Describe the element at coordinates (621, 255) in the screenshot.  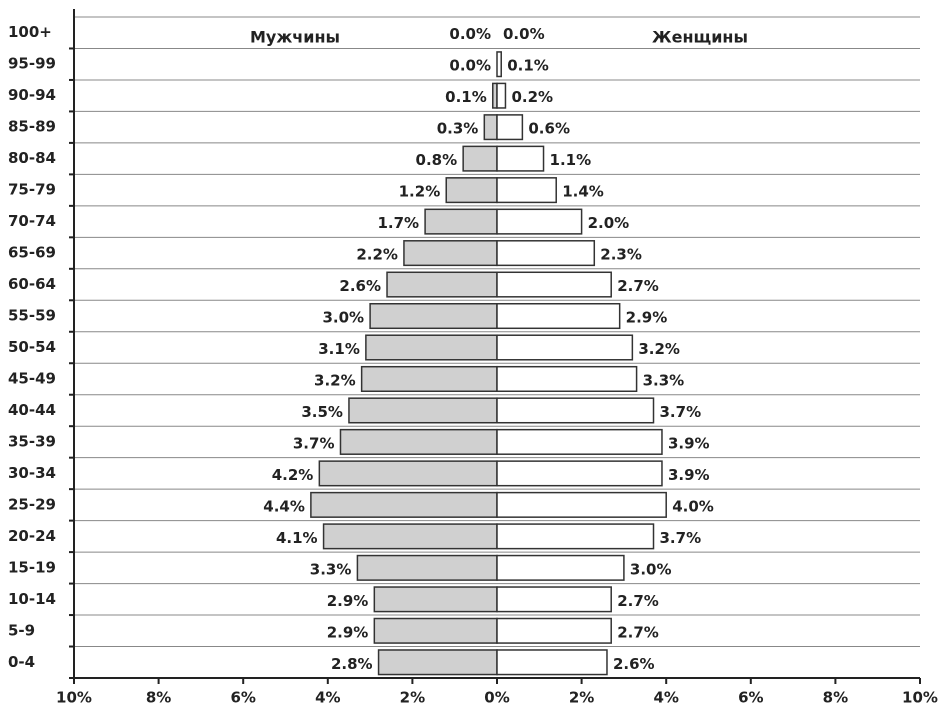
I see `data-label: 2.3%` at that location.